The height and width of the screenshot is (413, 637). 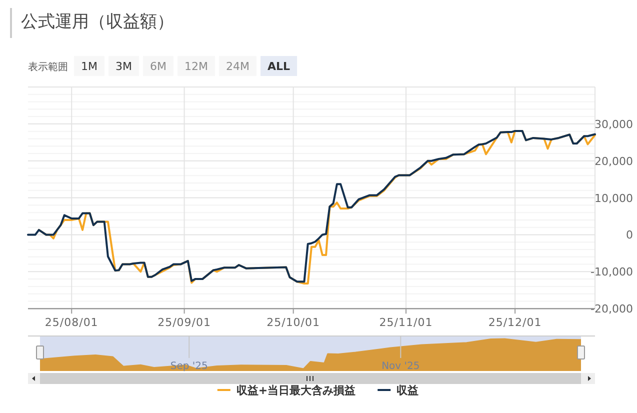 What do you see at coordinates (407, 390) in the screenshot?
I see `legend-label: 収益` at bounding box center [407, 390].